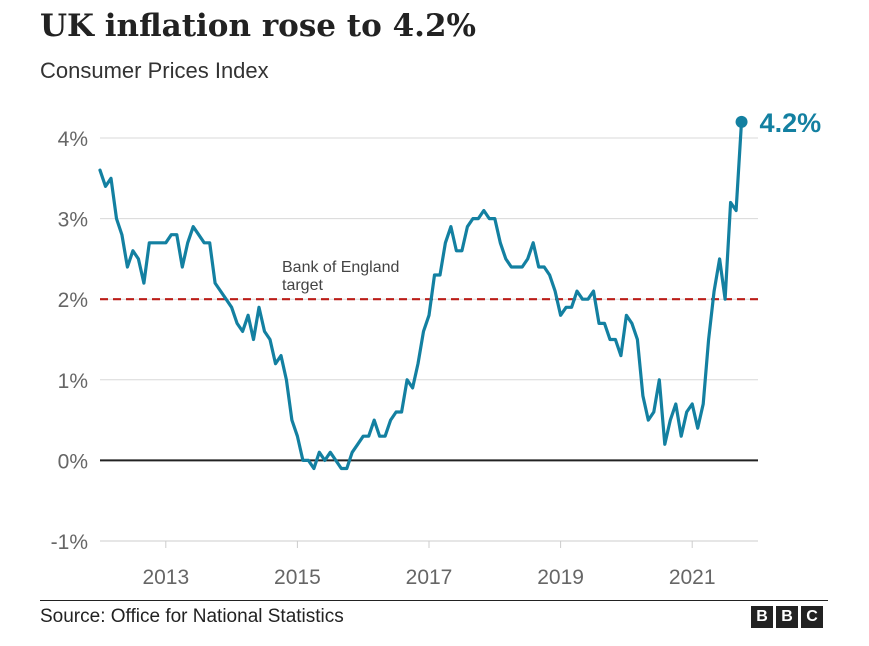 Image resolution: width=869 pixels, height=646 pixels. What do you see at coordinates (165, 577) in the screenshot?
I see `x-tick-label: 2013` at bounding box center [165, 577].